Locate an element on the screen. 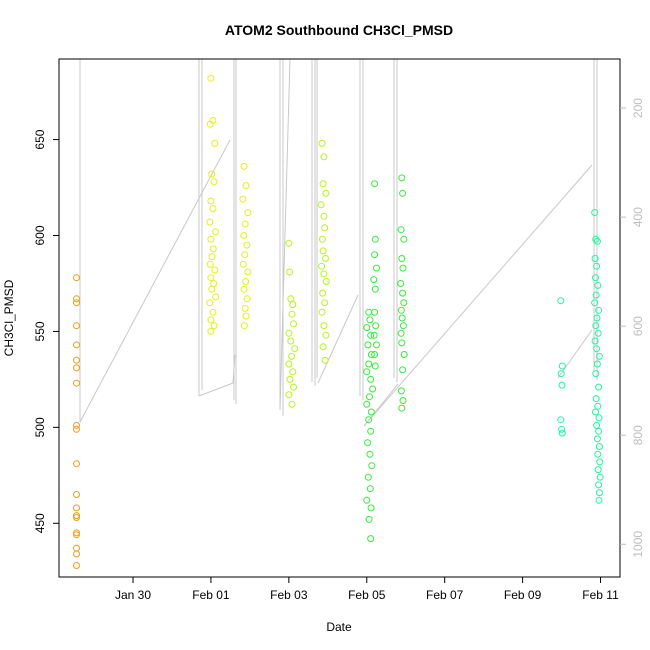  x-tick-label: Feb 11 is located at coordinates (600, 595).